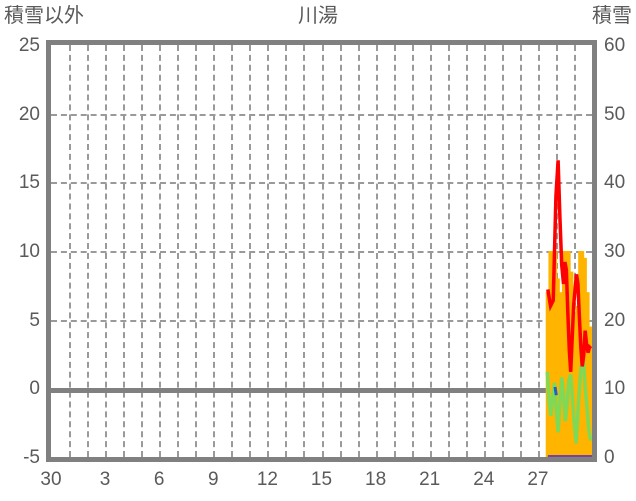  Describe the element at coordinates (213, 479) in the screenshot. I see `x-tick: 9` at that location.